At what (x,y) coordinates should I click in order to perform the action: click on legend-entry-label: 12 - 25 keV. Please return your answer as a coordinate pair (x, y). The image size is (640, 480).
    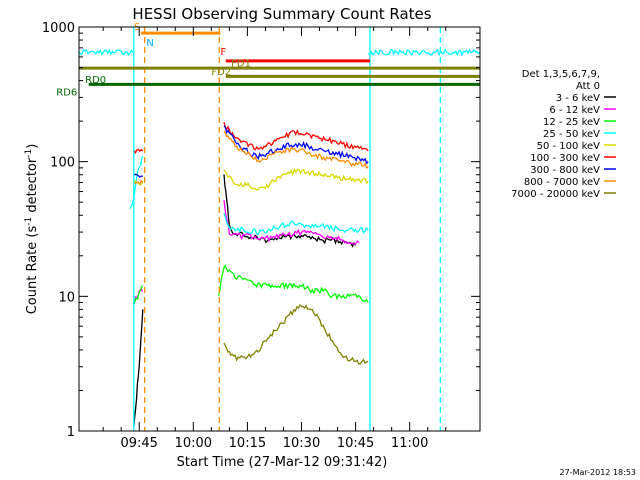
    Looking at the image, I should click on (571, 122).